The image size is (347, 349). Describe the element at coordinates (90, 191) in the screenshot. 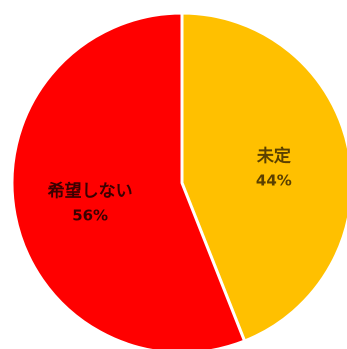

I see `slice-label-1: 希望しない` at that location.